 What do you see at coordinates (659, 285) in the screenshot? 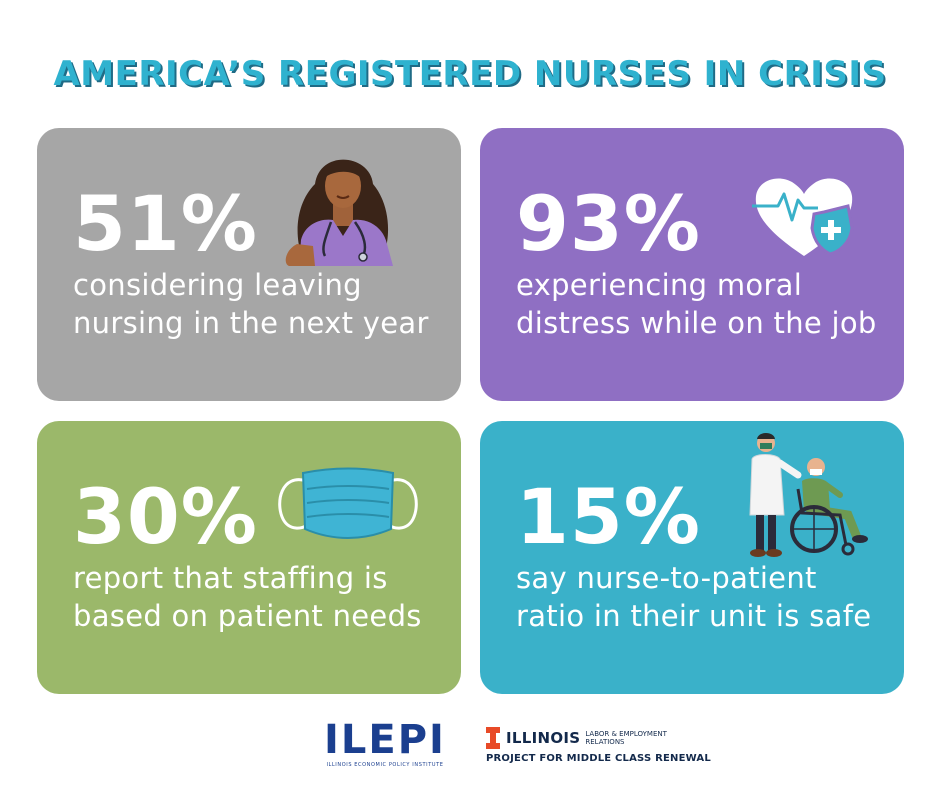
I see `stat-description-line: experiencing moral` at bounding box center [659, 285].